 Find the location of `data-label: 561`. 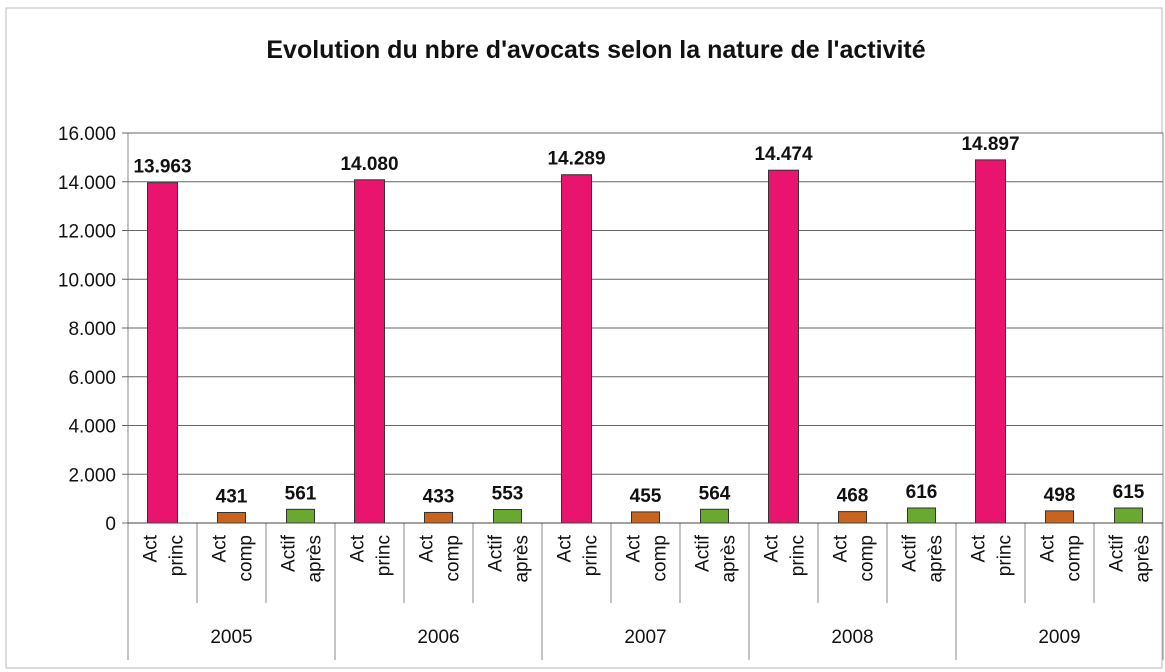

data-label: 561 is located at coordinates (301, 493).